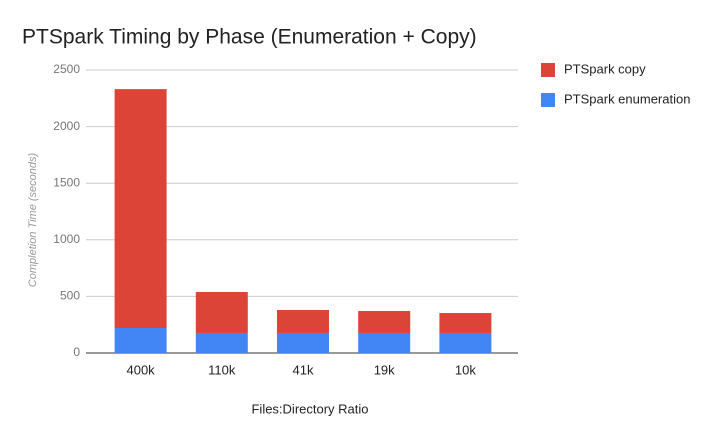 The width and height of the screenshot is (712, 440). I want to click on legend-label: PTSpark enumeration, so click(627, 98).